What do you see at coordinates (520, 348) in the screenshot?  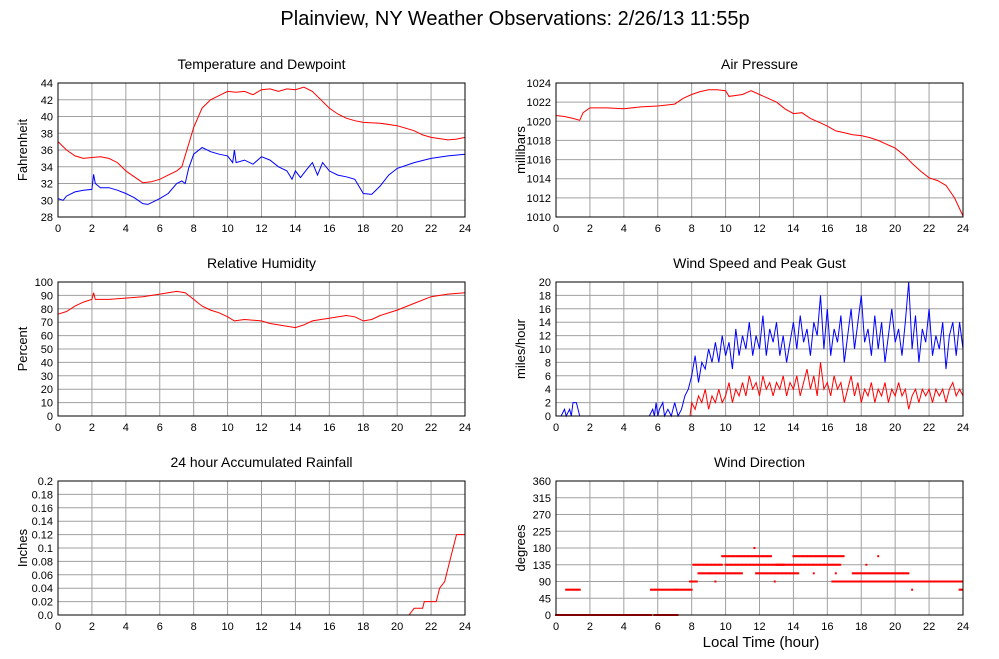 I see `y-axis-label: miles/hour` at bounding box center [520, 348].